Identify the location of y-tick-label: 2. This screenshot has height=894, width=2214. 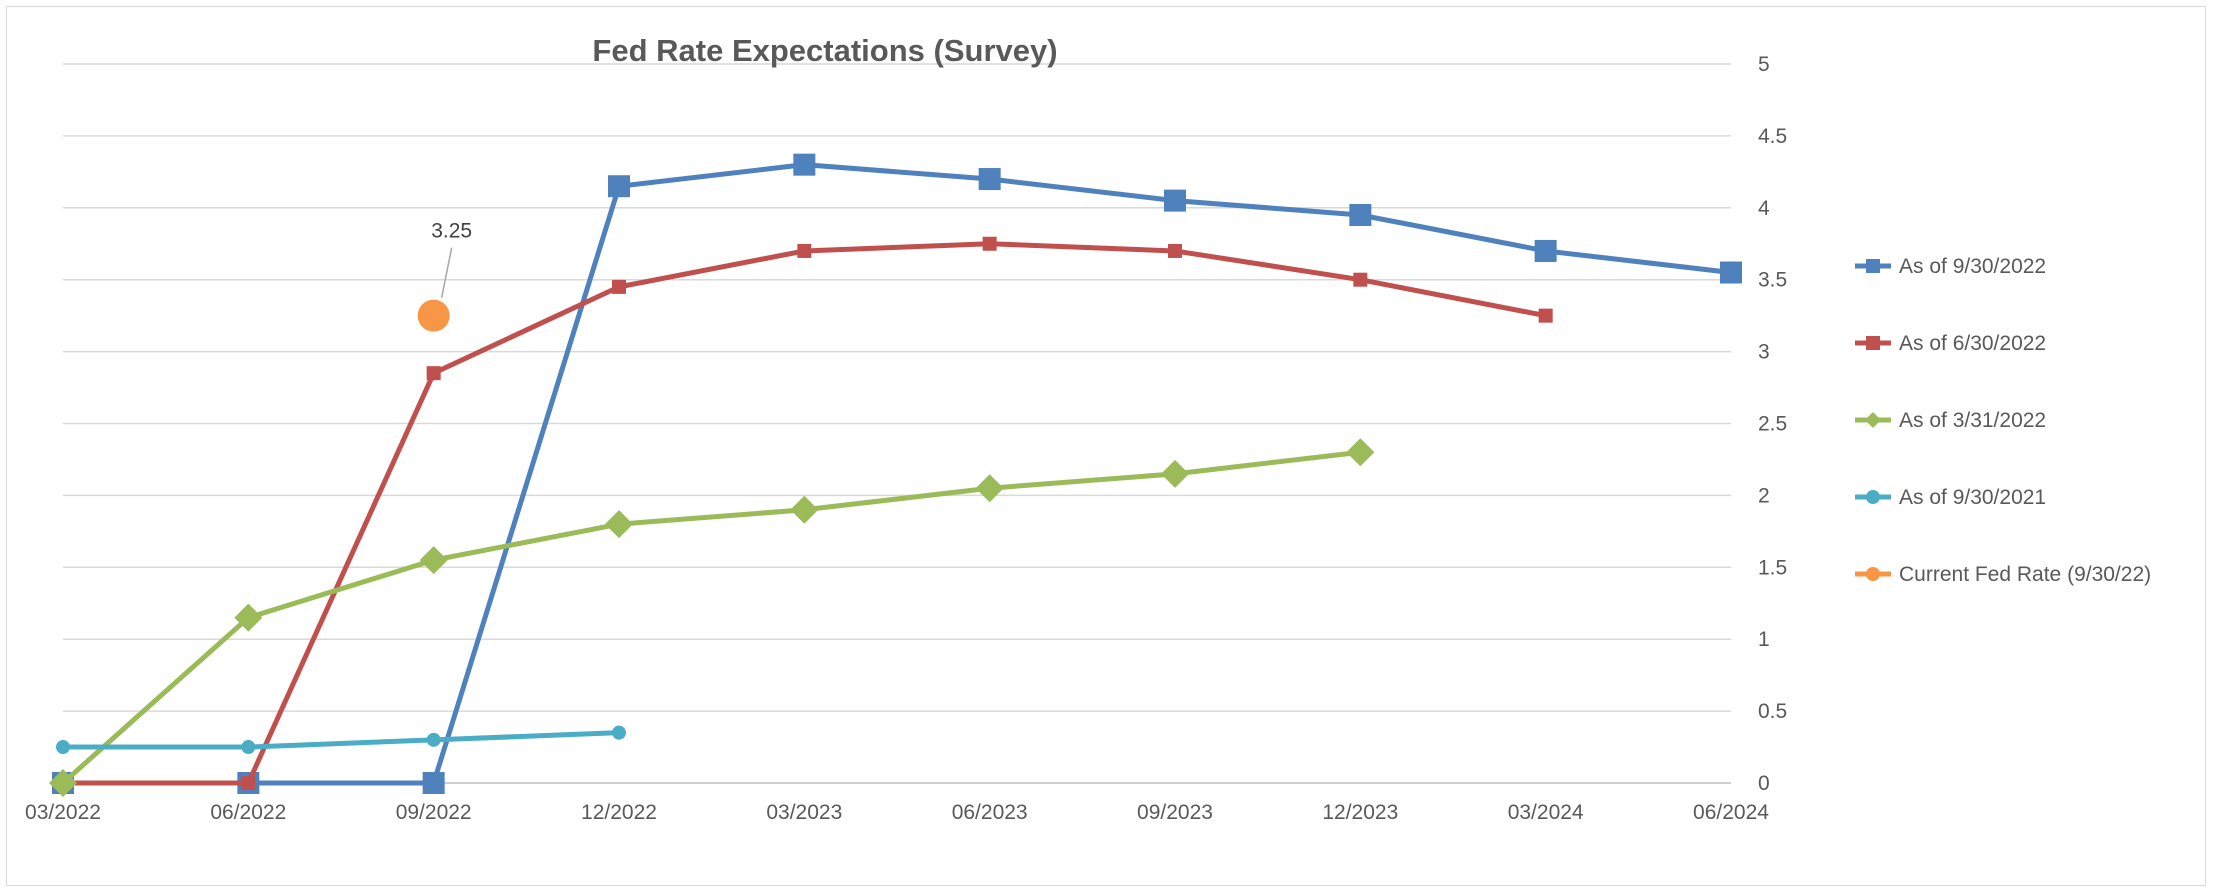
(1764, 495).